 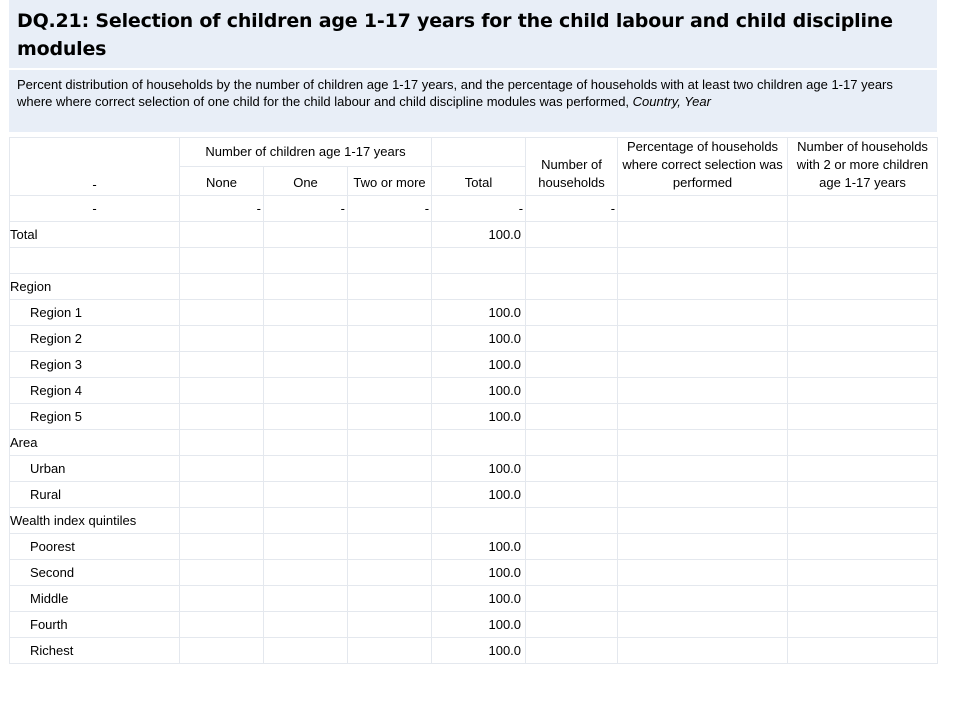 I want to click on table-row: Poorest 100.0, so click(x=474, y=546).